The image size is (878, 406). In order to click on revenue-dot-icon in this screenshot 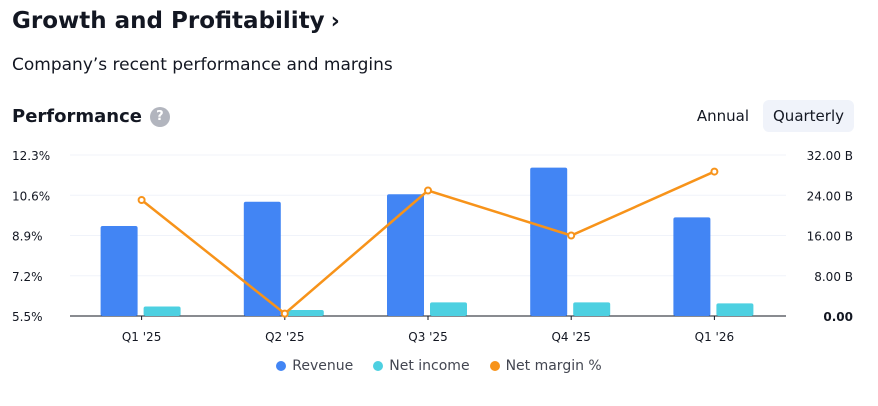, I will do `click(281, 366)`.